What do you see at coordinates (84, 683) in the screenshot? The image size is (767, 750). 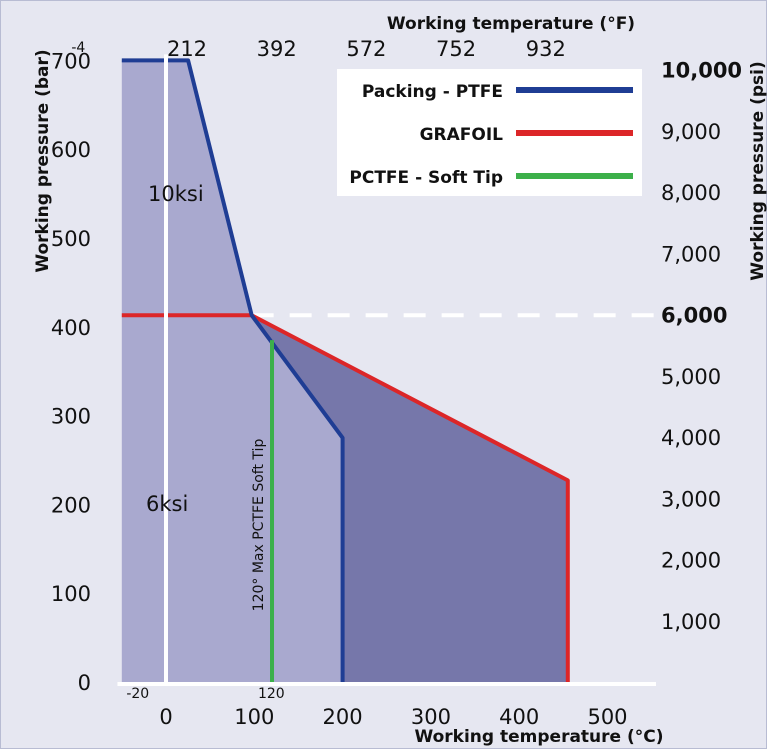 I see `y-bar-tick-label: 0` at bounding box center [84, 683].